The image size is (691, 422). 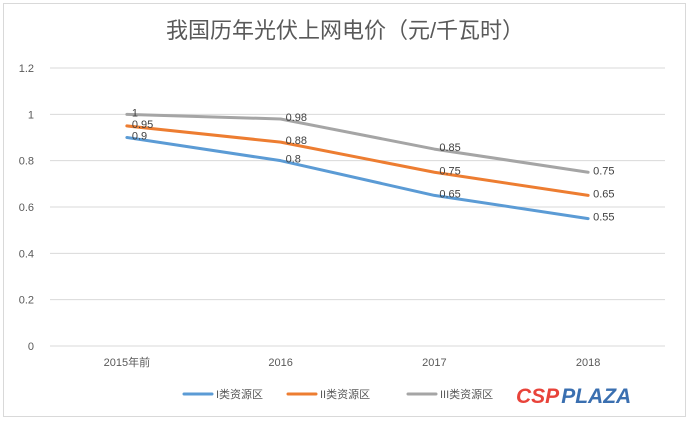 I want to click on data-label: 0.55, so click(x=603, y=218).